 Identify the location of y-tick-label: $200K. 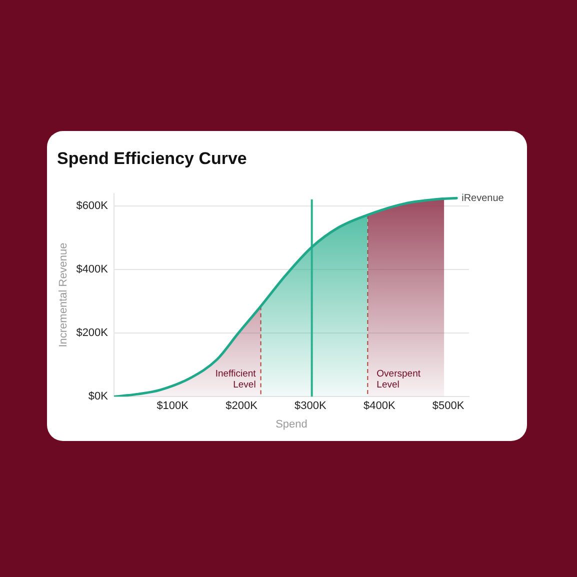
(92, 333).